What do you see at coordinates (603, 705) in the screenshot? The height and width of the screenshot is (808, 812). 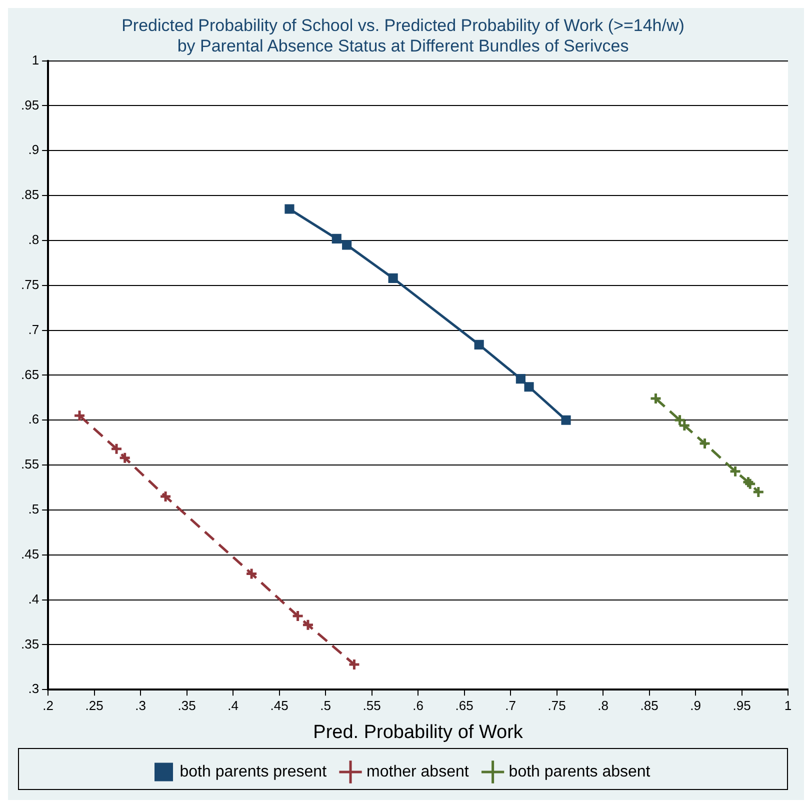 I see `x-tick-label: .8` at bounding box center [603, 705].